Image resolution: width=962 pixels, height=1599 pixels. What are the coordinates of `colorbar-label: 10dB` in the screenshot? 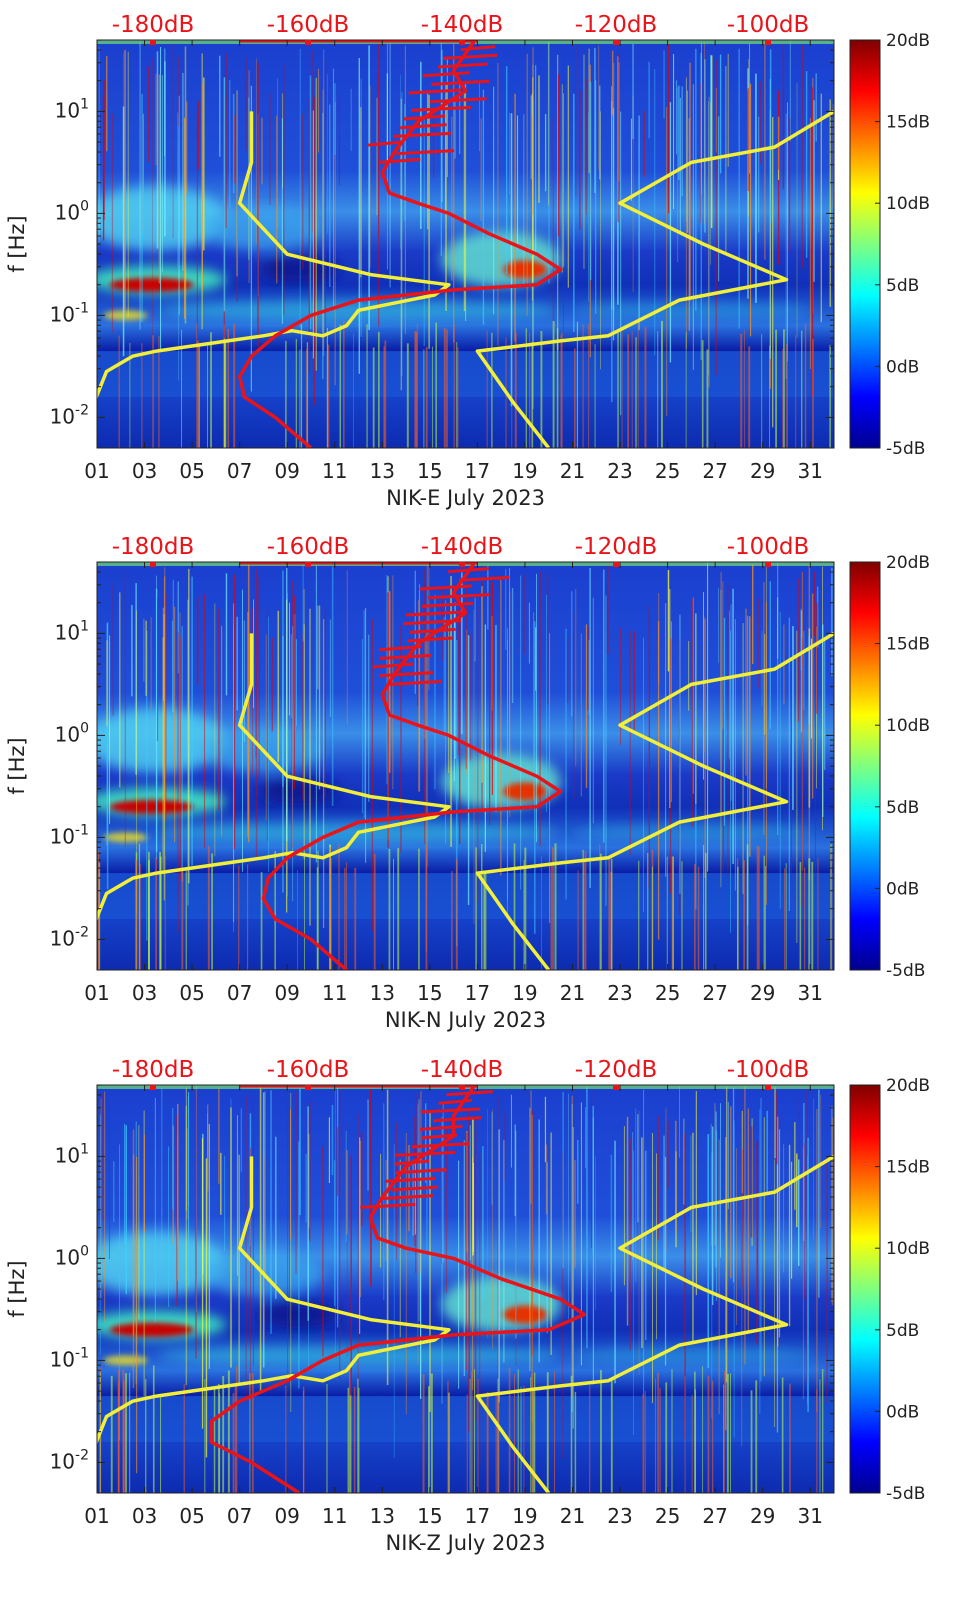 It's located at (908, 204).